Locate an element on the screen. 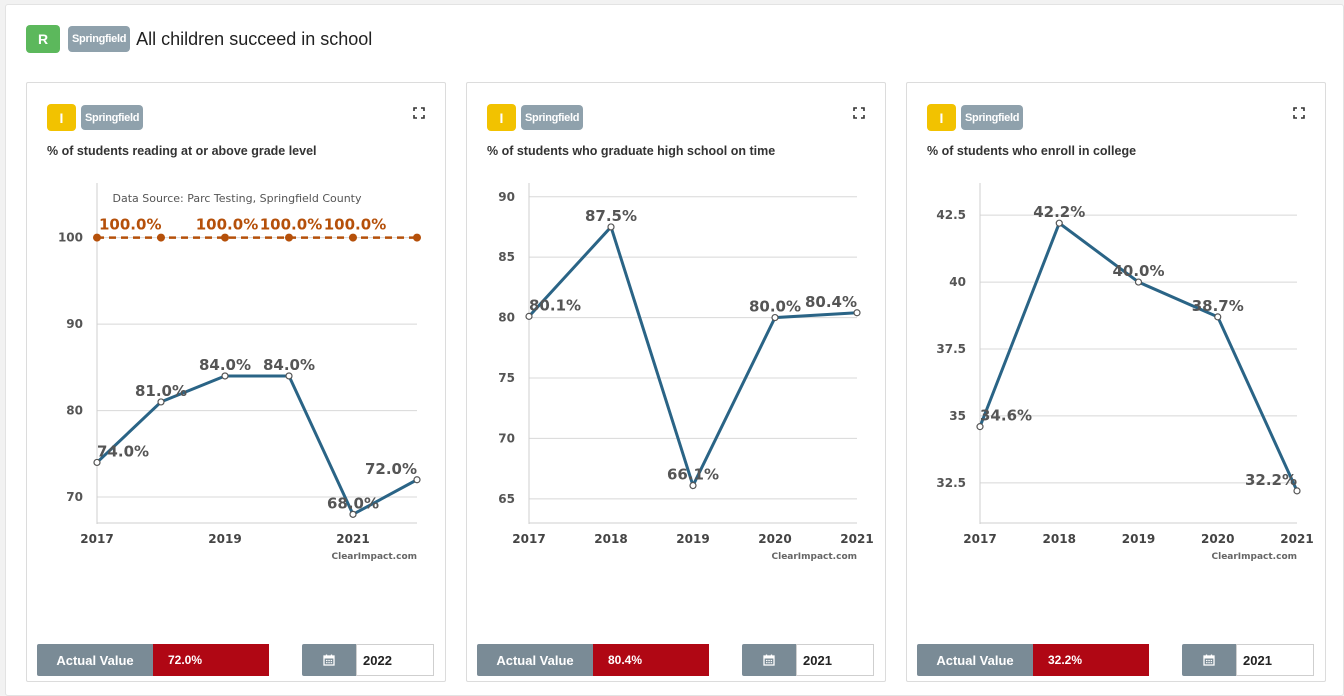  y-tick-label: 75 is located at coordinates (506, 378).